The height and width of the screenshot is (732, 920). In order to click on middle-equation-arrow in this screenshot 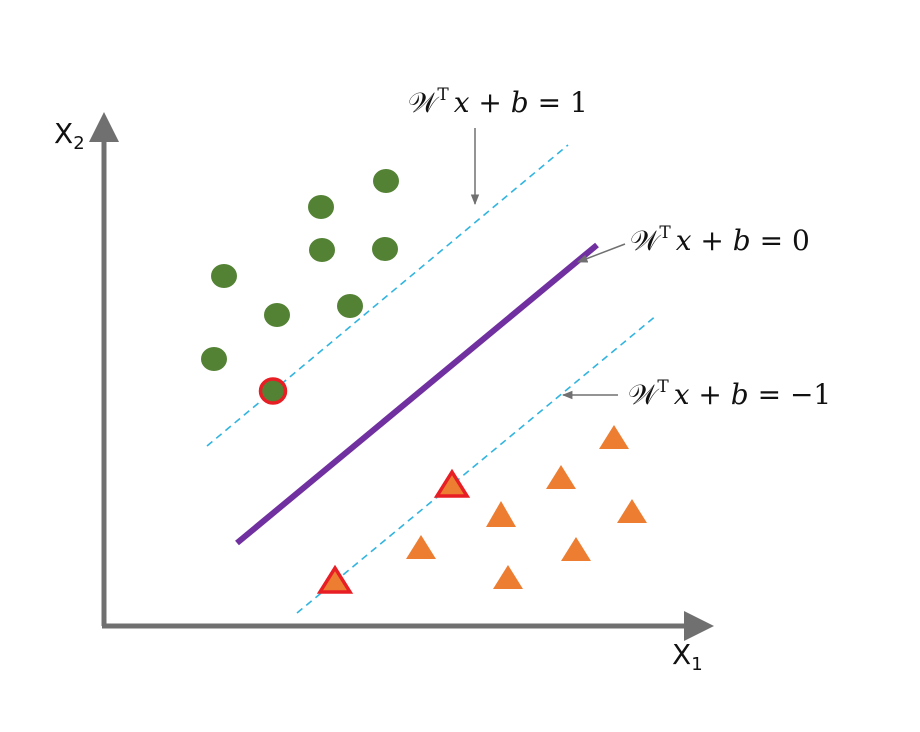, I will do `click(601, 253)`.